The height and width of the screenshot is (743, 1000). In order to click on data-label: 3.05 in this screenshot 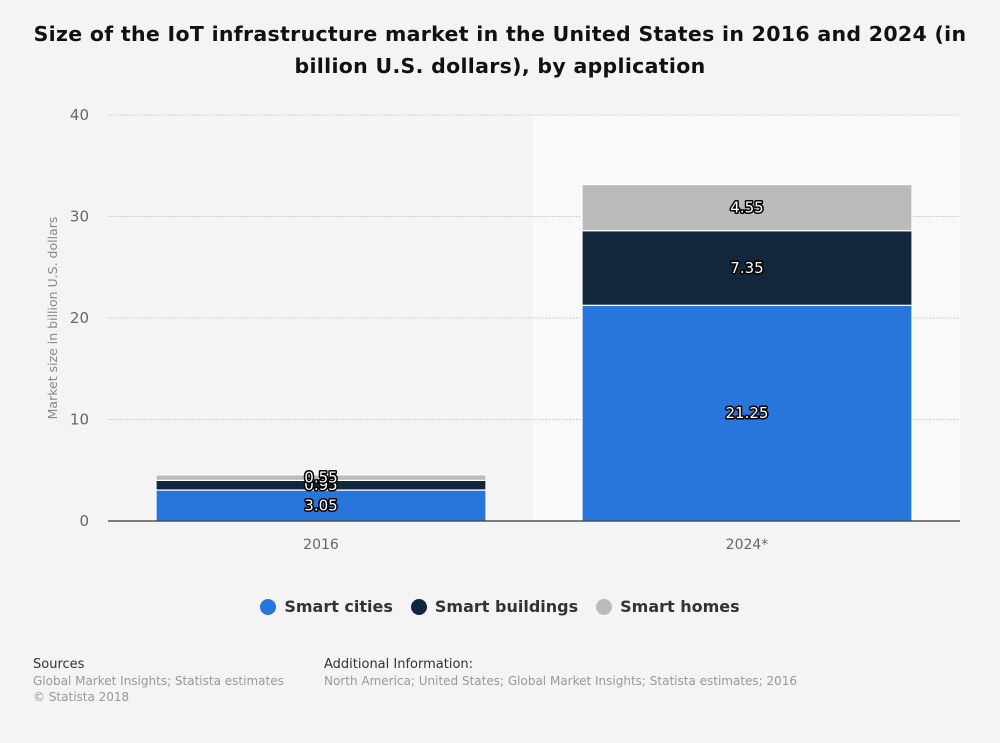, I will do `click(320, 506)`.